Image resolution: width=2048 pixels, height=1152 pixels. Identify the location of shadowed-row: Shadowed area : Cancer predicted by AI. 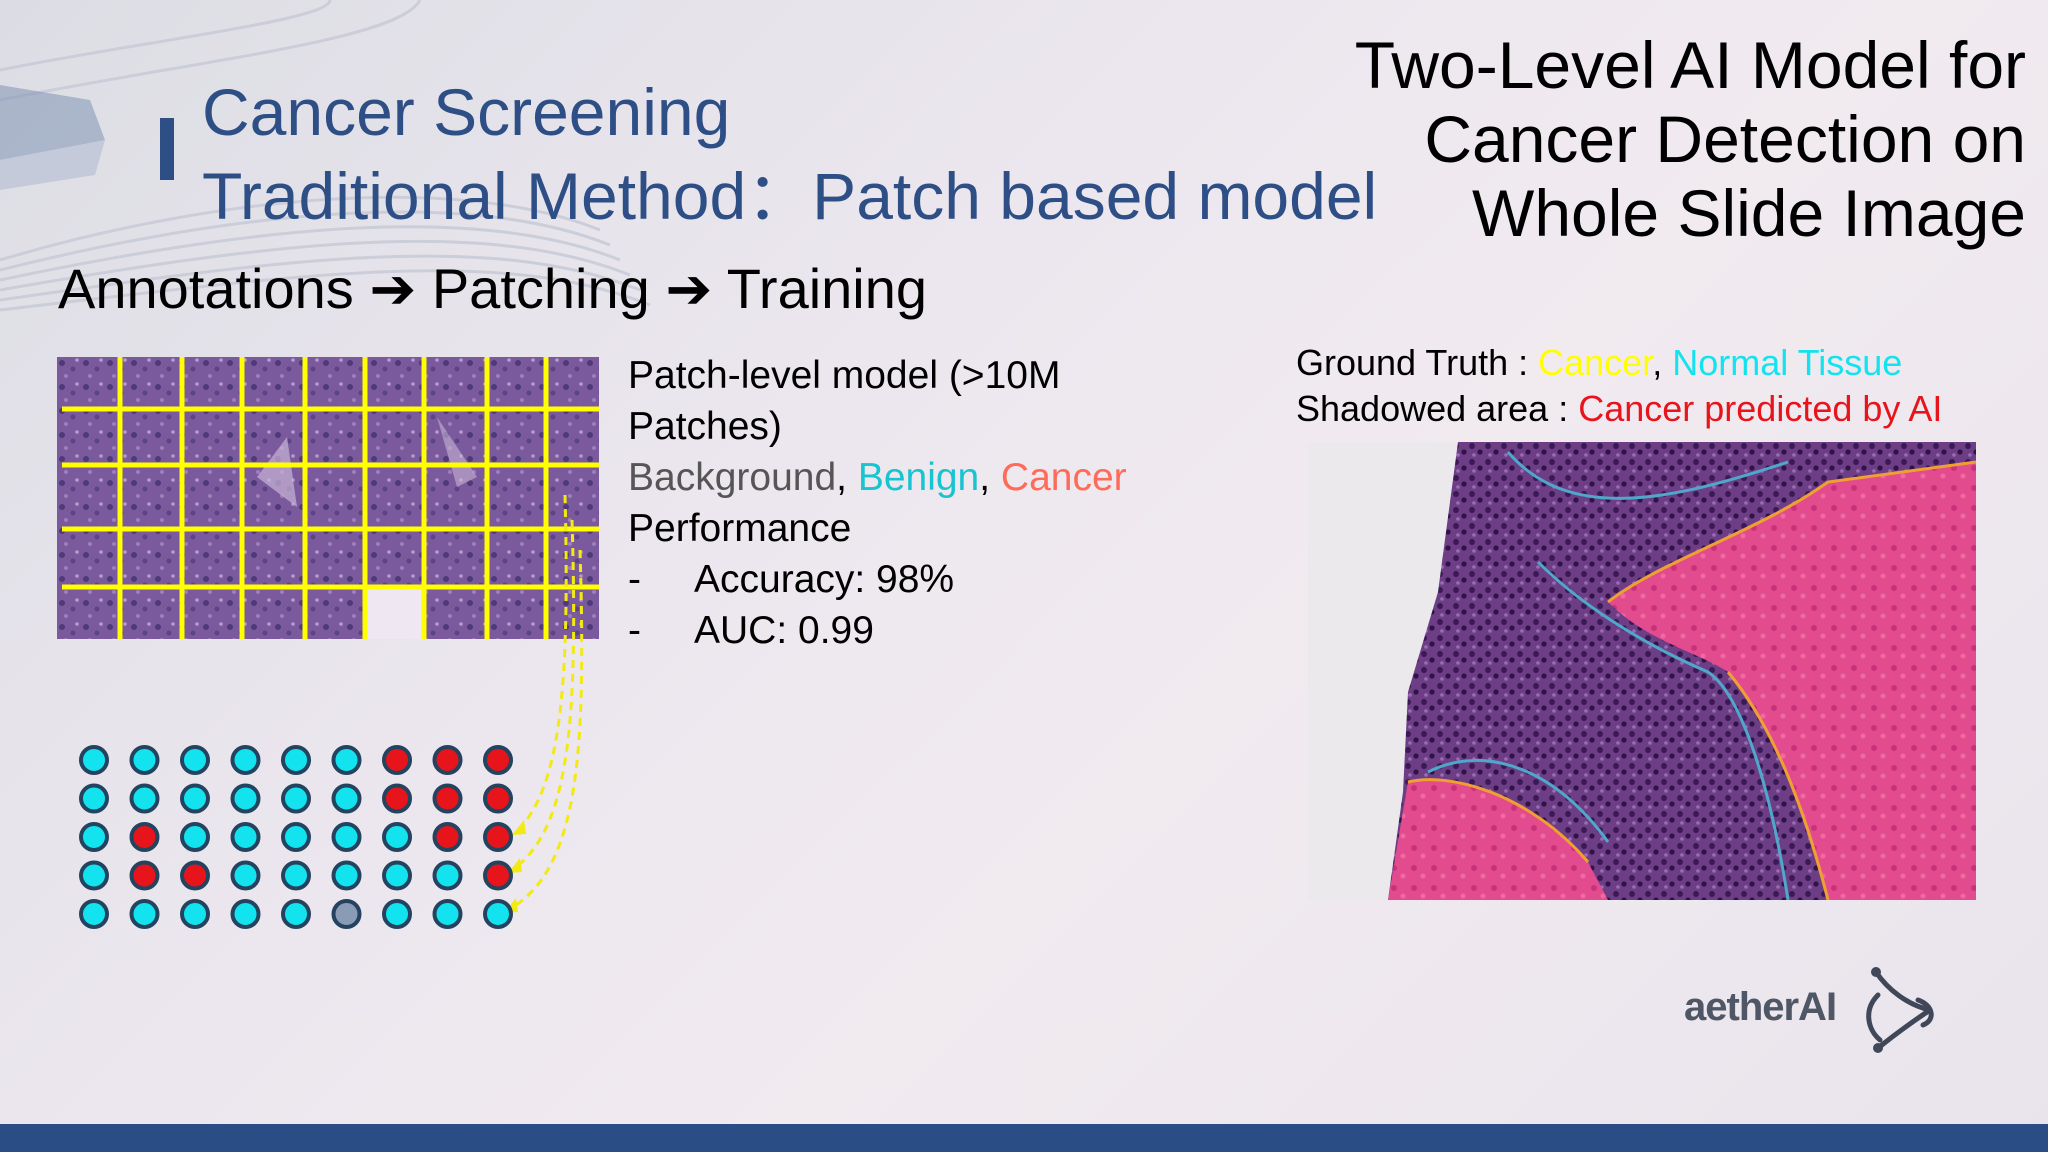
(1619, 409).